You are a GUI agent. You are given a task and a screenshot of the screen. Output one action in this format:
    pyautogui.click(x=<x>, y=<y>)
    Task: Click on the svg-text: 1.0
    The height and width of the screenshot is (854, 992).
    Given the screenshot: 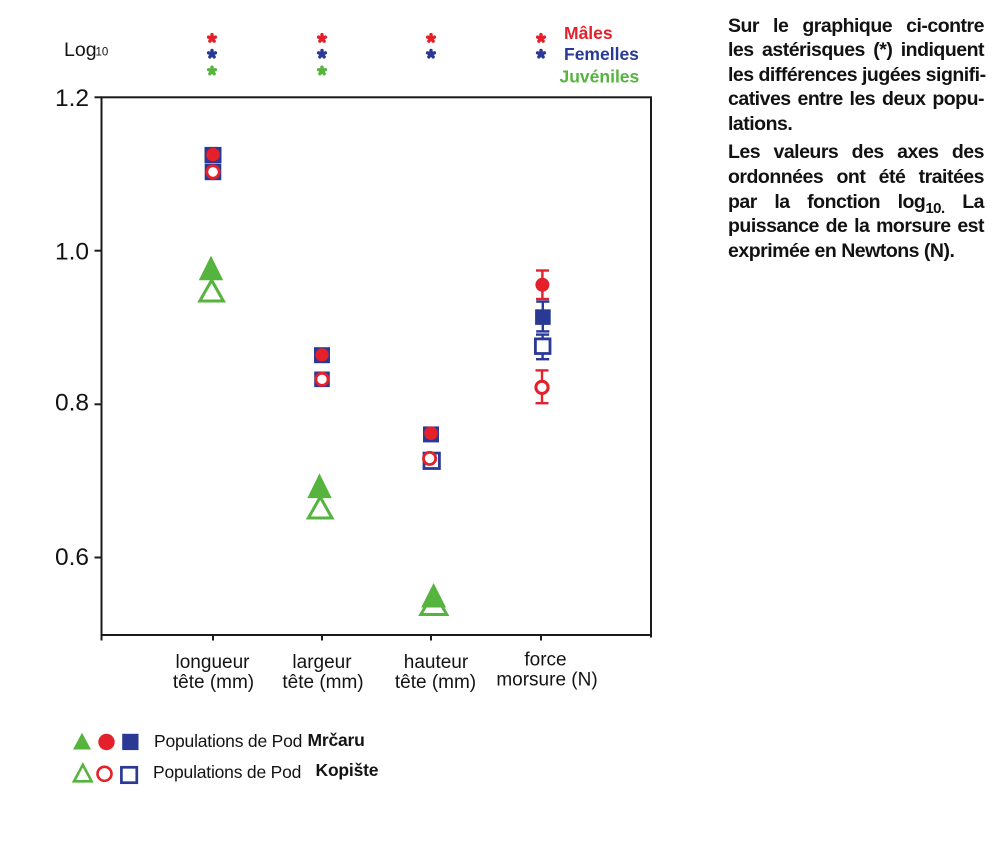 What is the action you would take?
    pyautogui.click(x=72, y=251)
    